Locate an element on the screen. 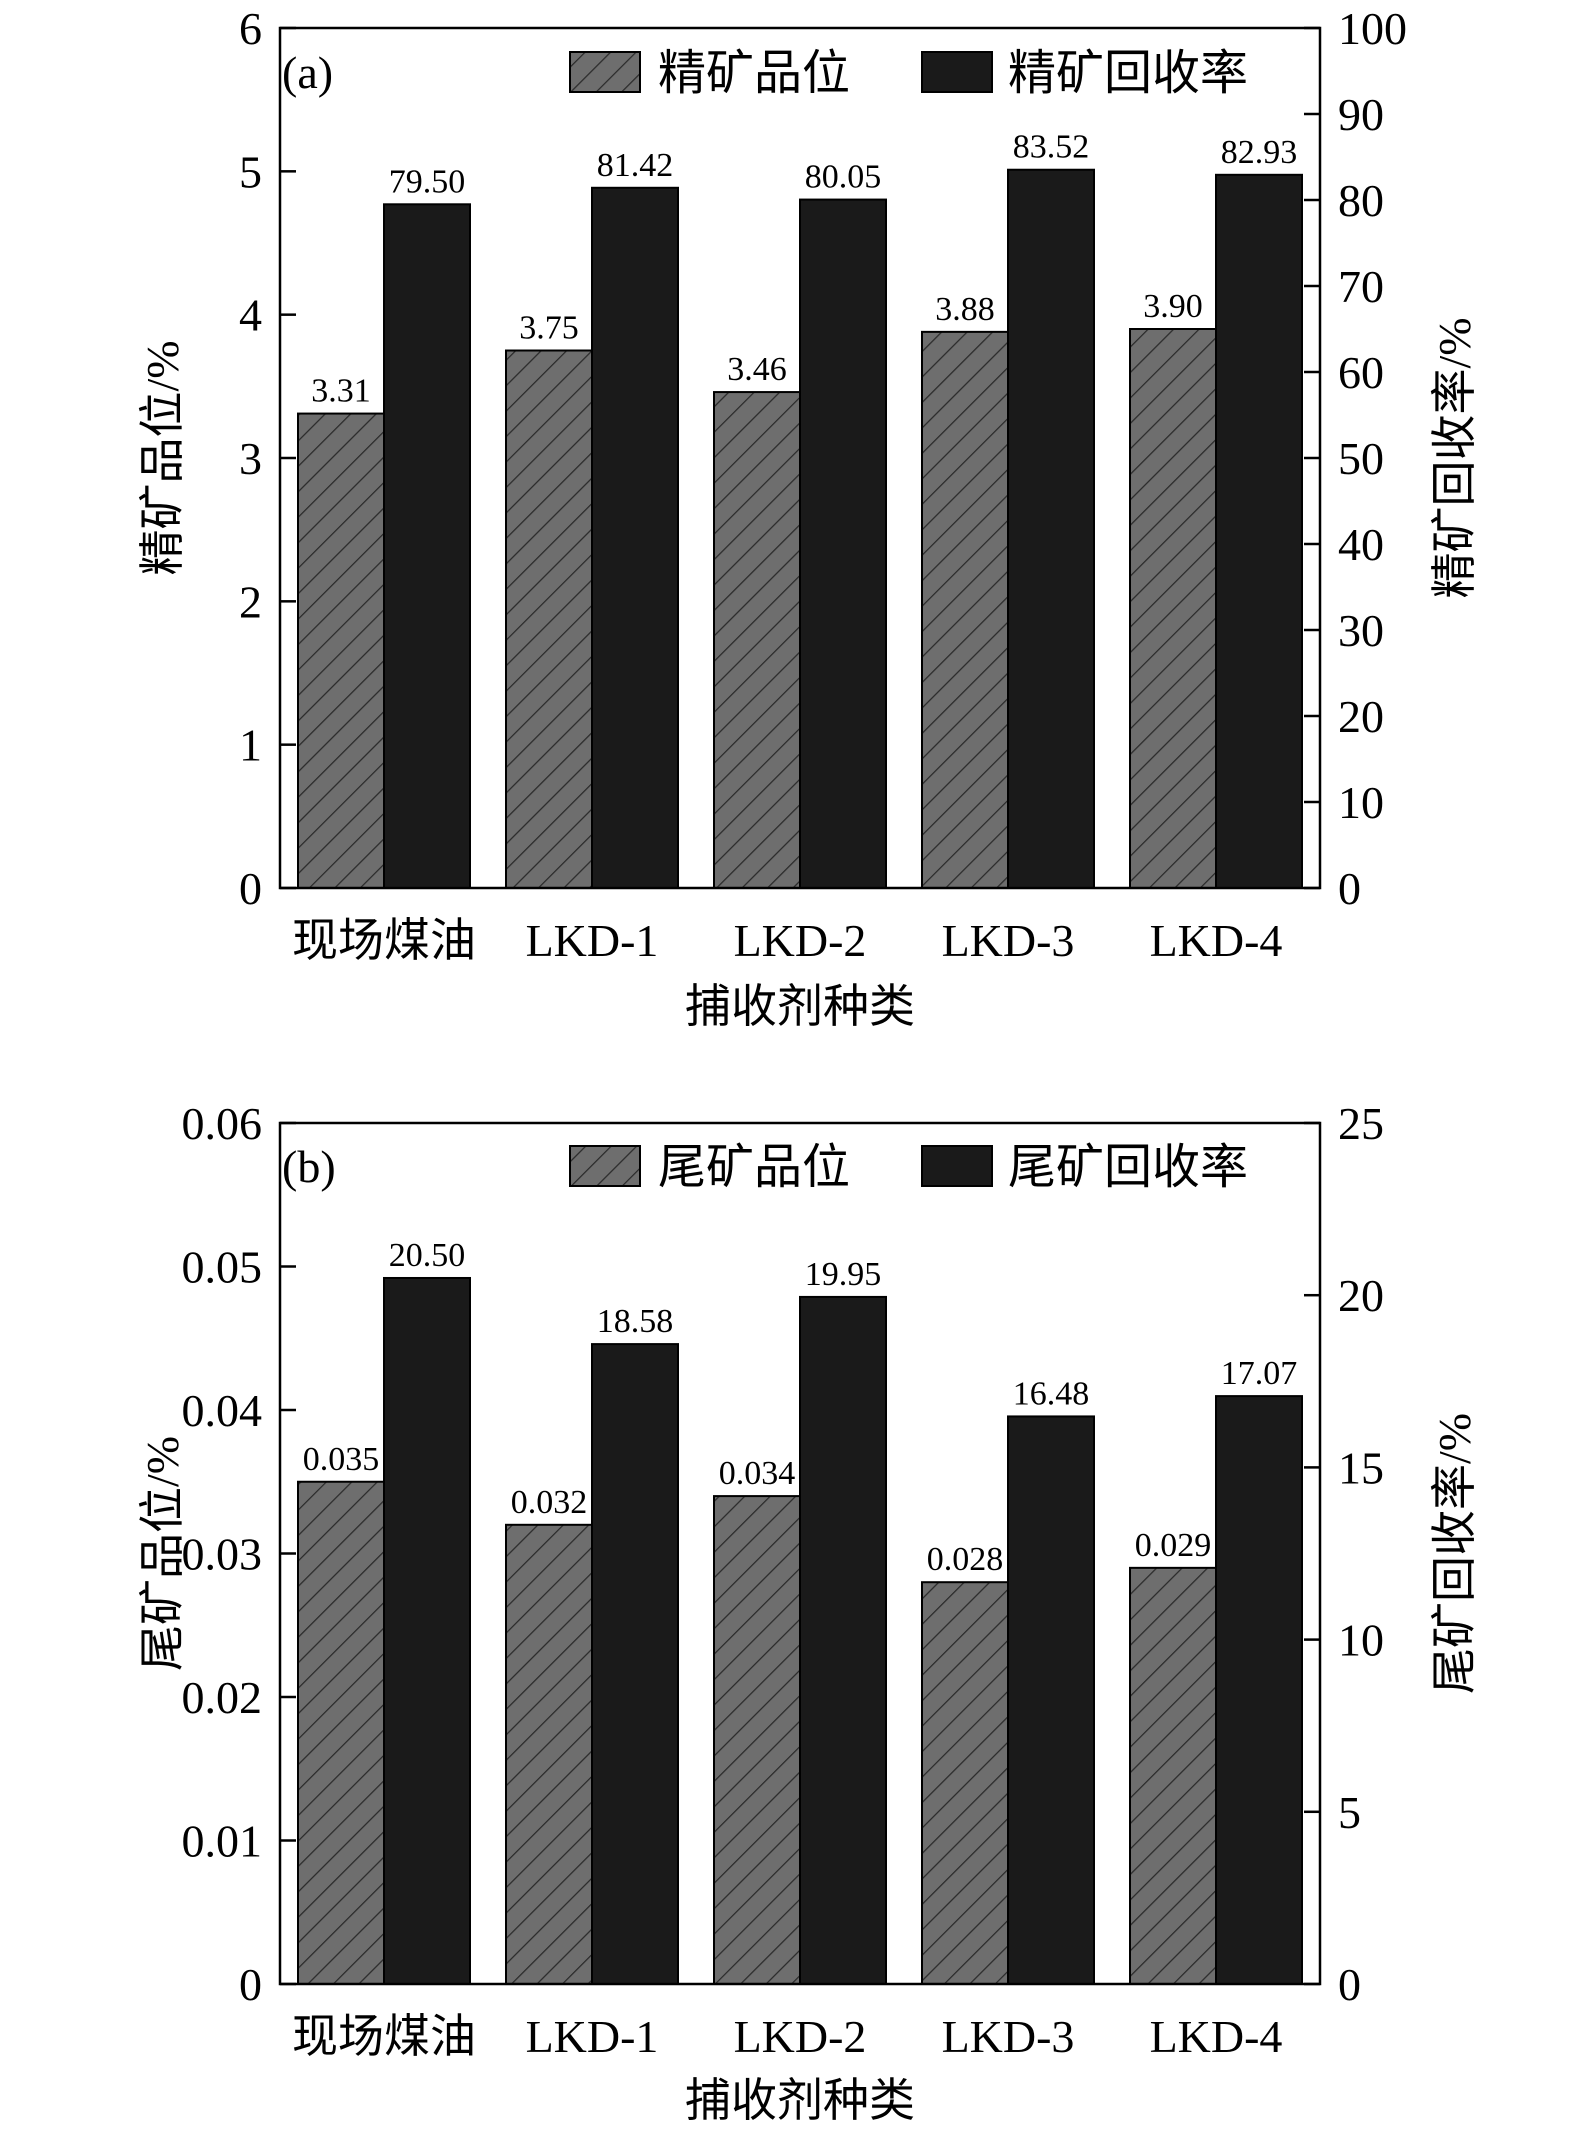  legend-label-grade: 尾矿品位 is located at coordinates (754, 1167).